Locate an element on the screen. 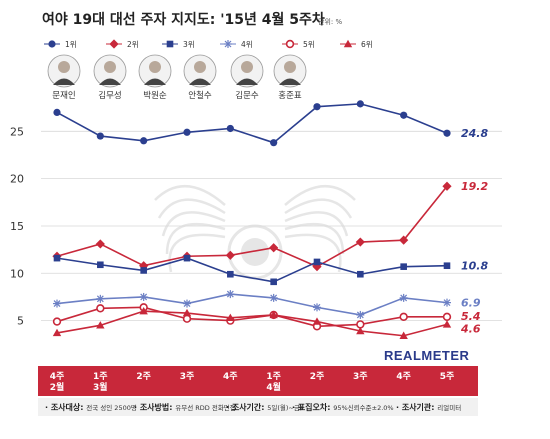 This screenshot has height=439, width=550. x-tick-label: 2월 is located at coordinates (57, 387).